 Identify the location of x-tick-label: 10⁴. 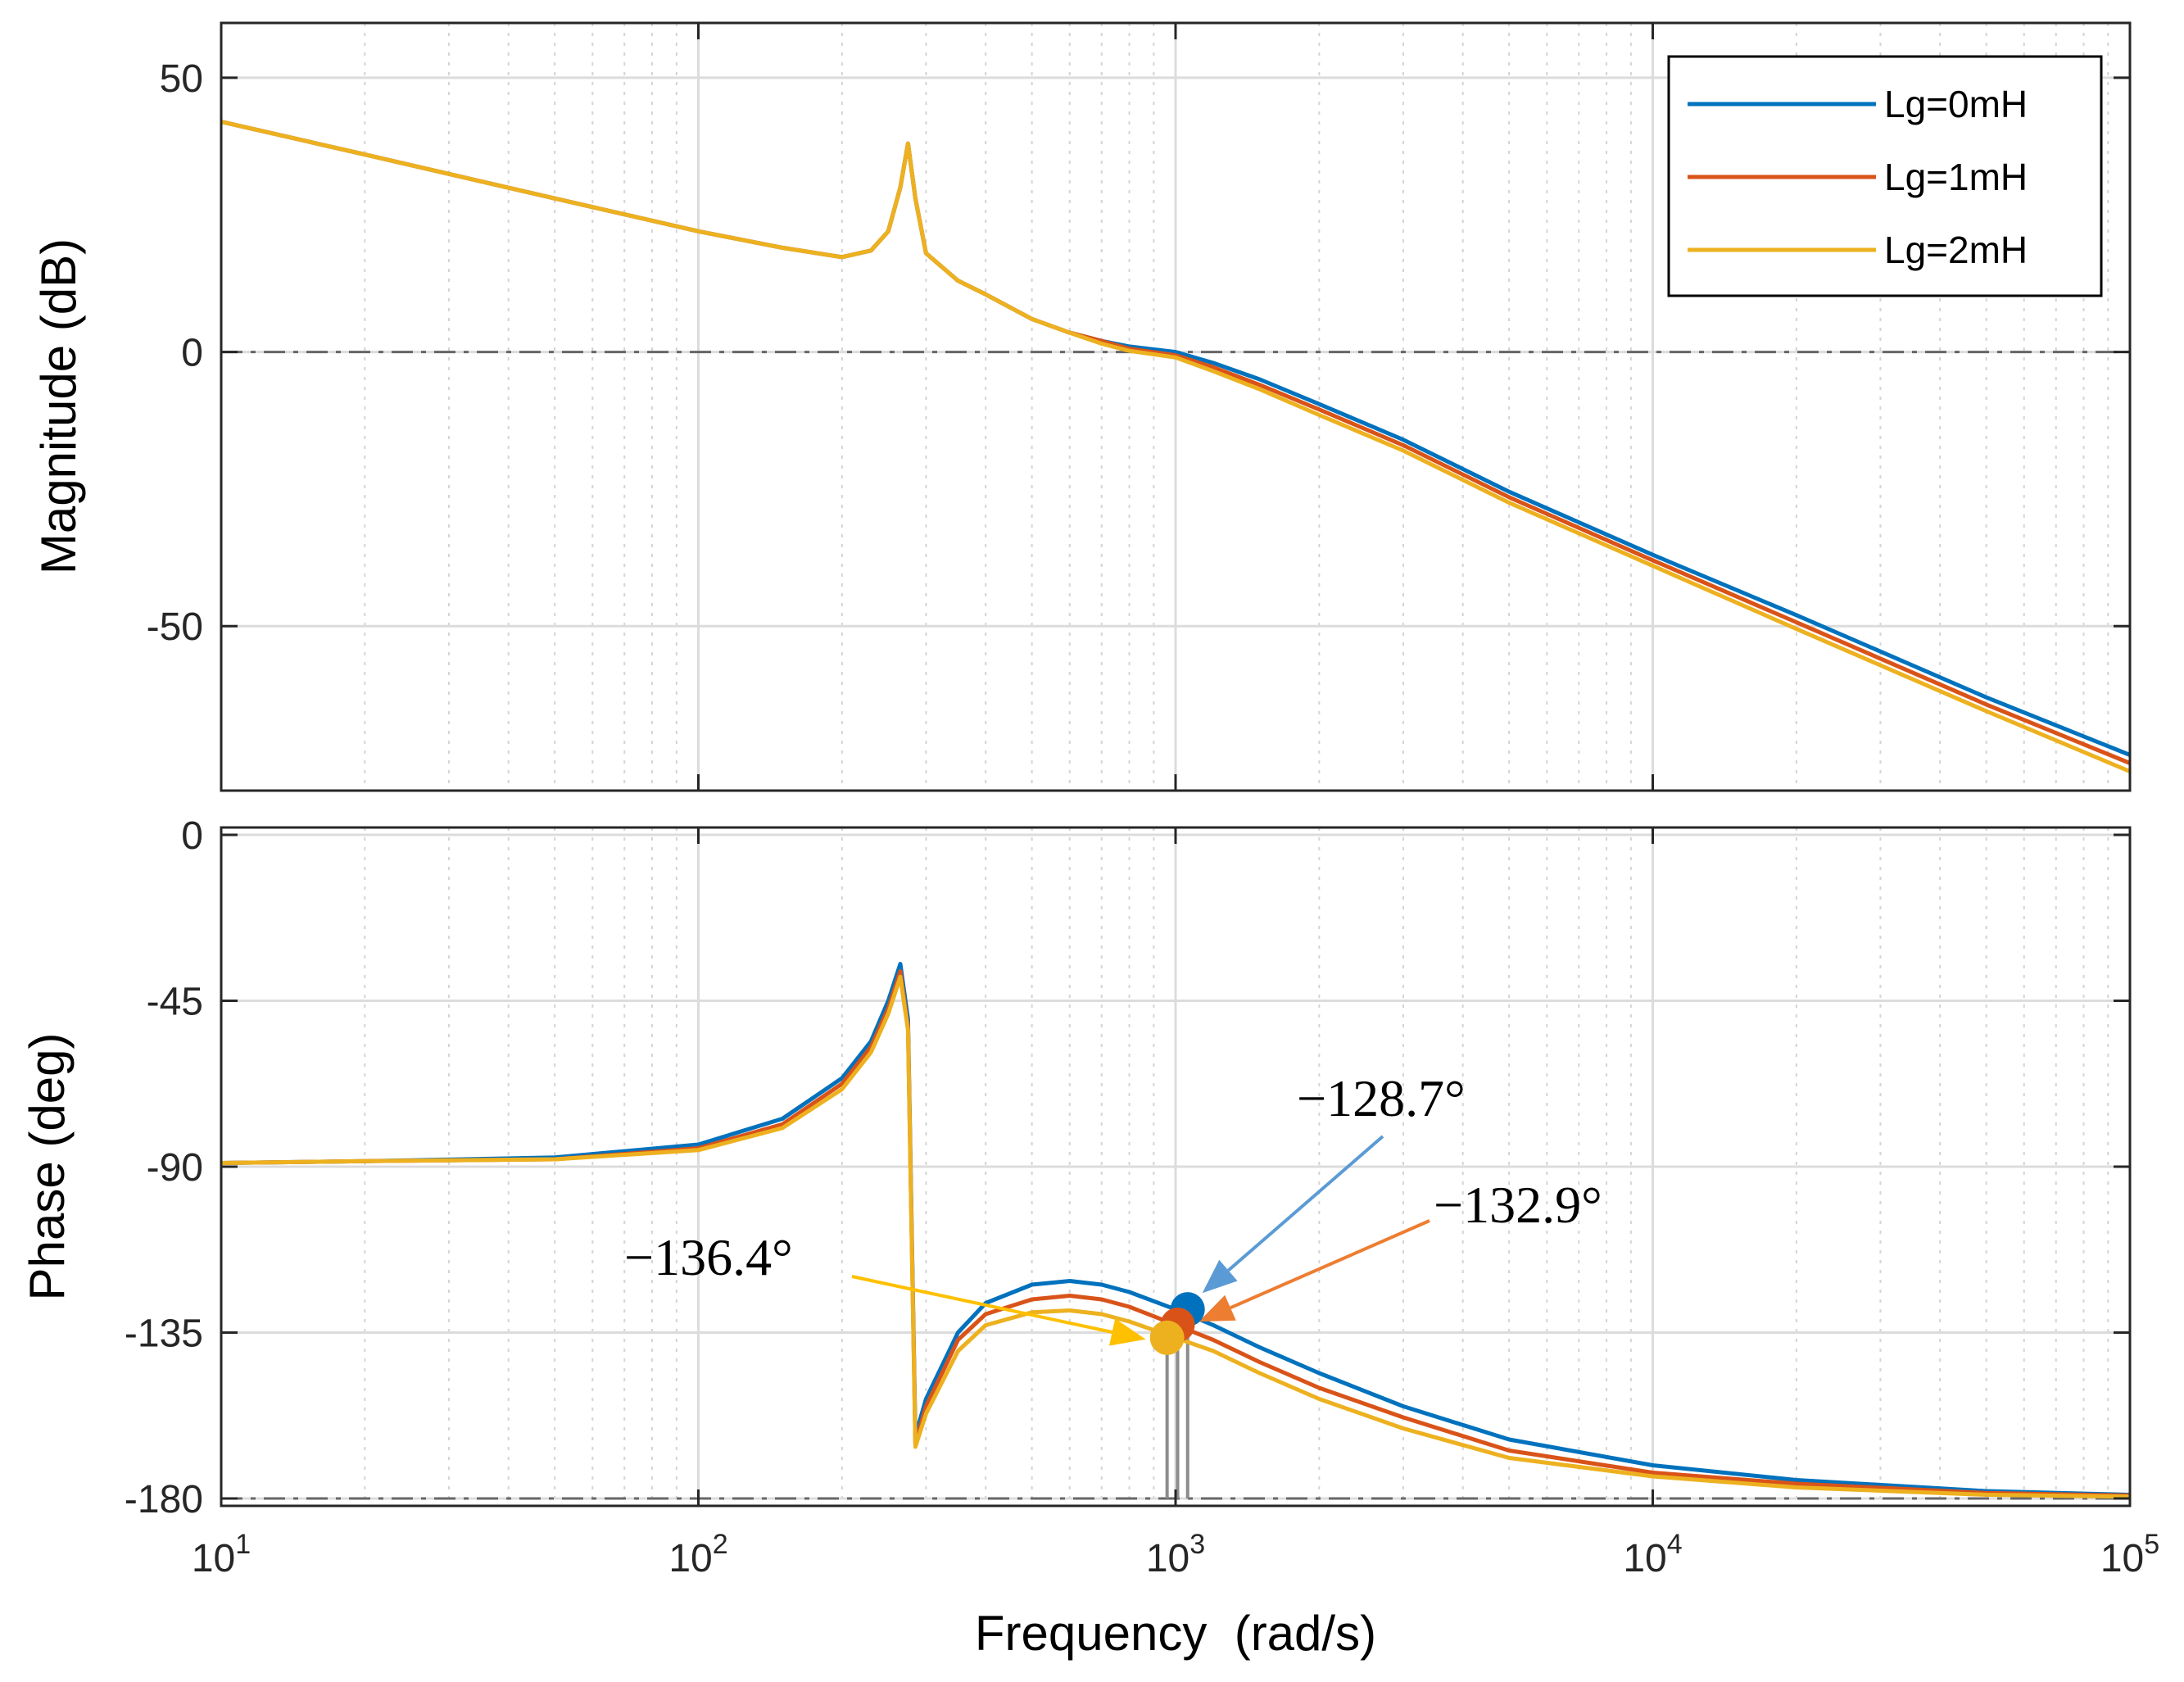
(1653, 1554).